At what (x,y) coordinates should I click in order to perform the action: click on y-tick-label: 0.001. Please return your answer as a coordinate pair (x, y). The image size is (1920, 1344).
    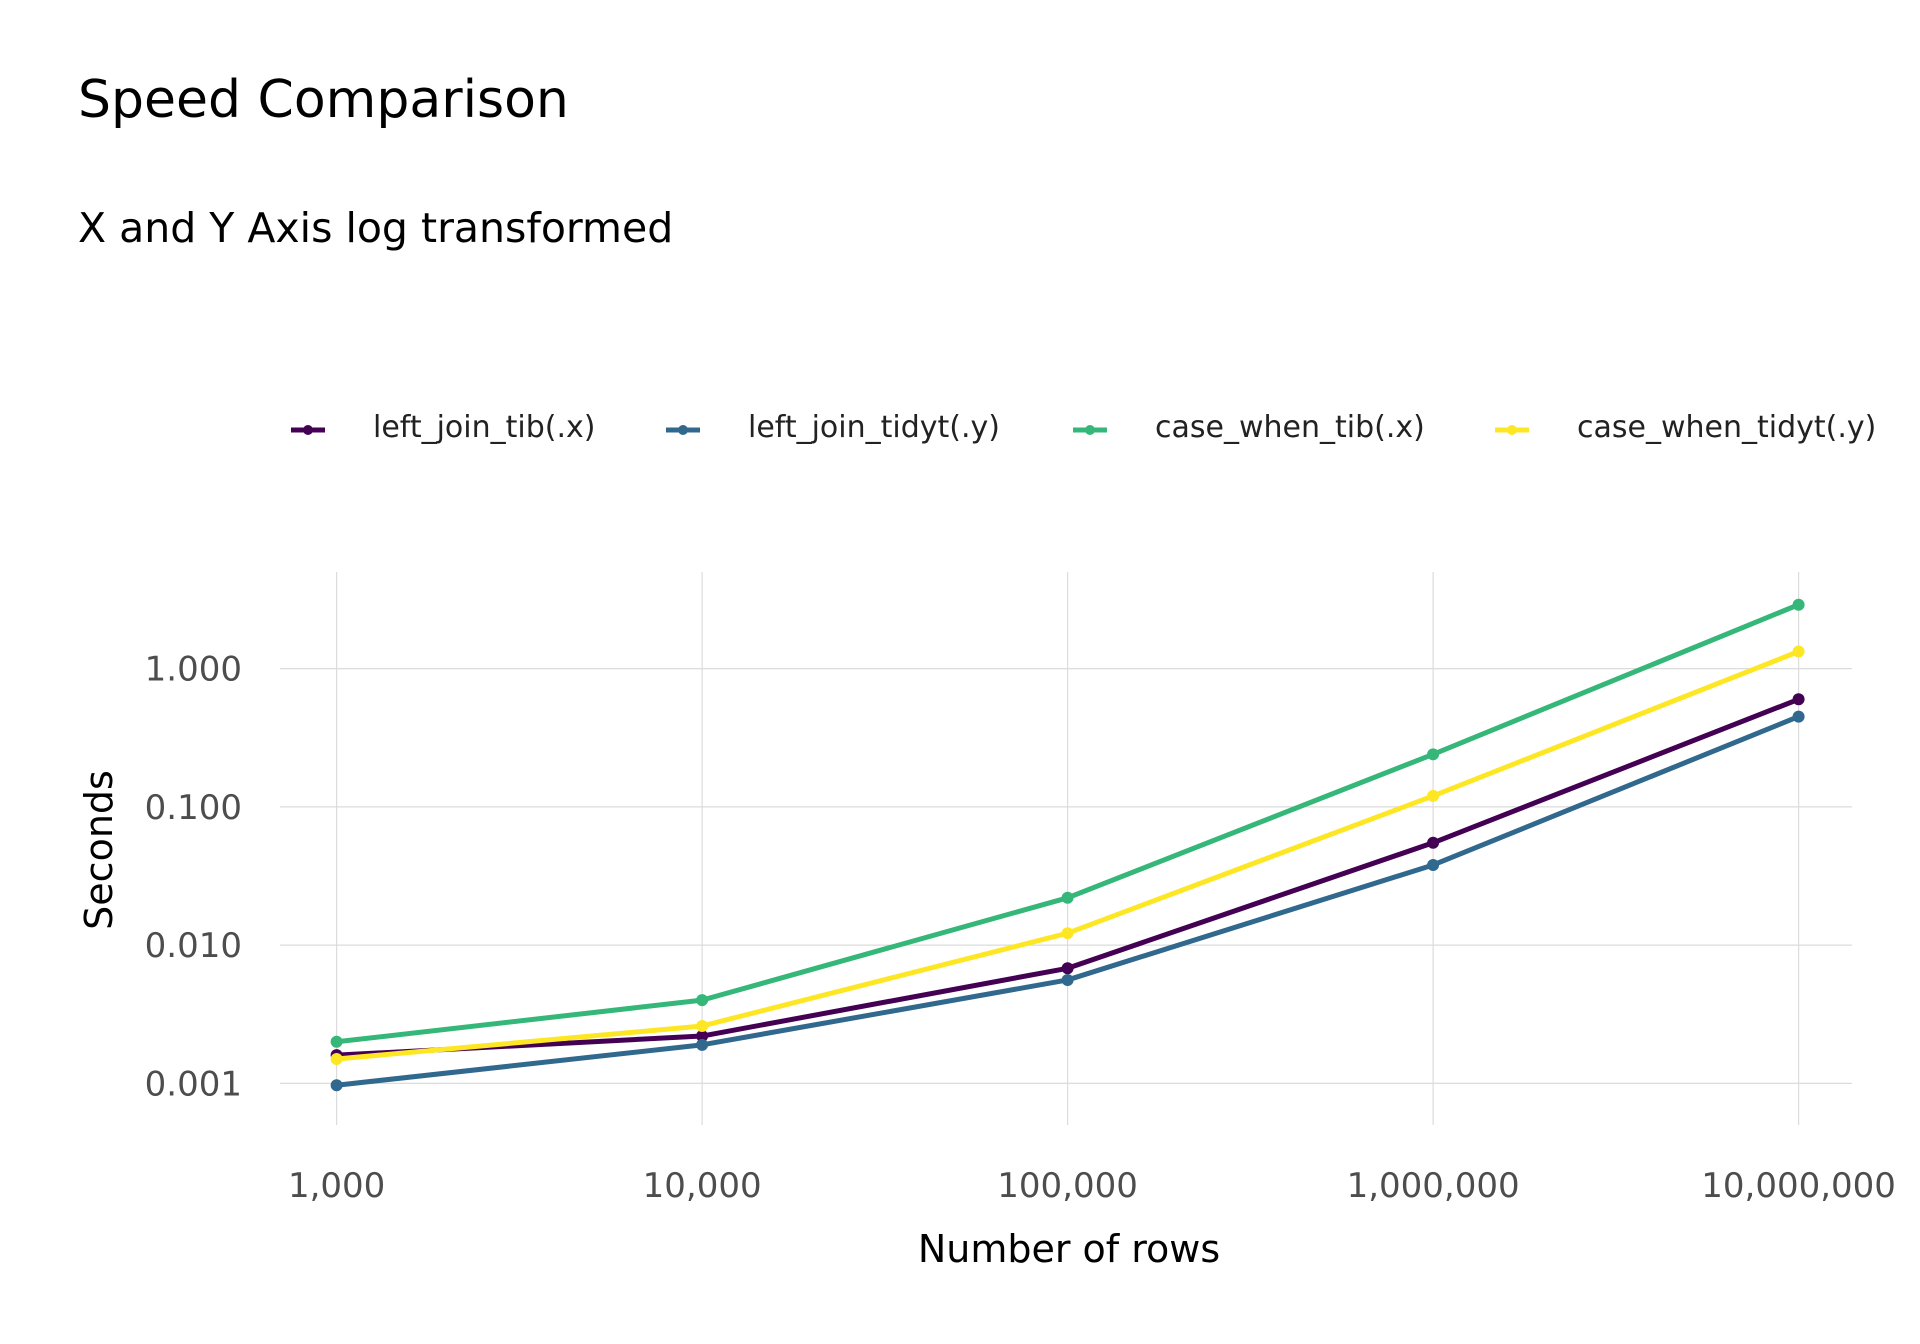
    Looking at the image, I should click on (193, 1084).